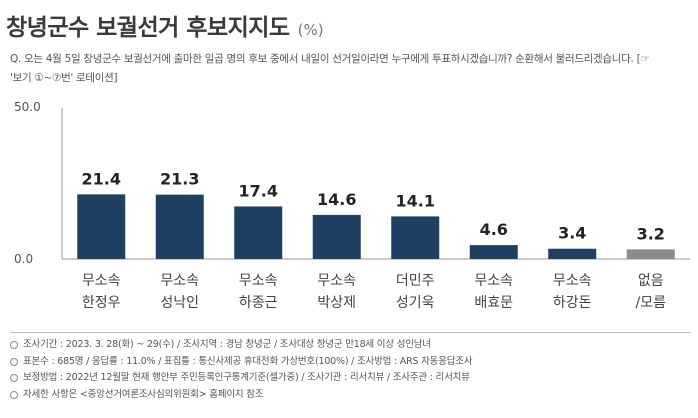  Describe the element at coordinates (258, 190) in the screenshot. I see `data-label: 17.4` at that location.